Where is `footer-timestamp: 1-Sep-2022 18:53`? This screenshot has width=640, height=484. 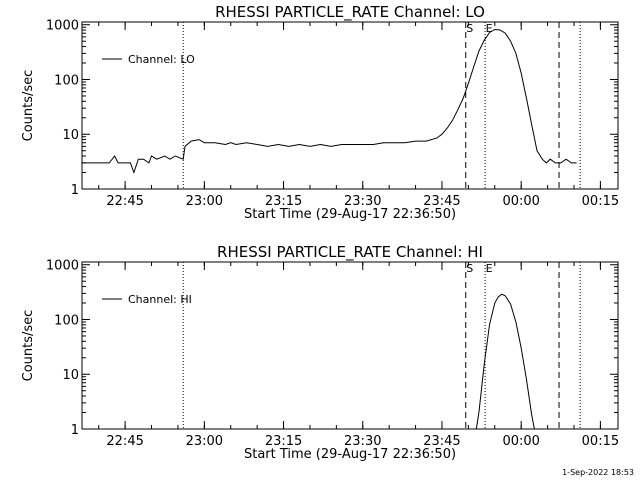 footer-timestamp: 1-Sep-2022 18:53 is located at coordinates (598, 472).